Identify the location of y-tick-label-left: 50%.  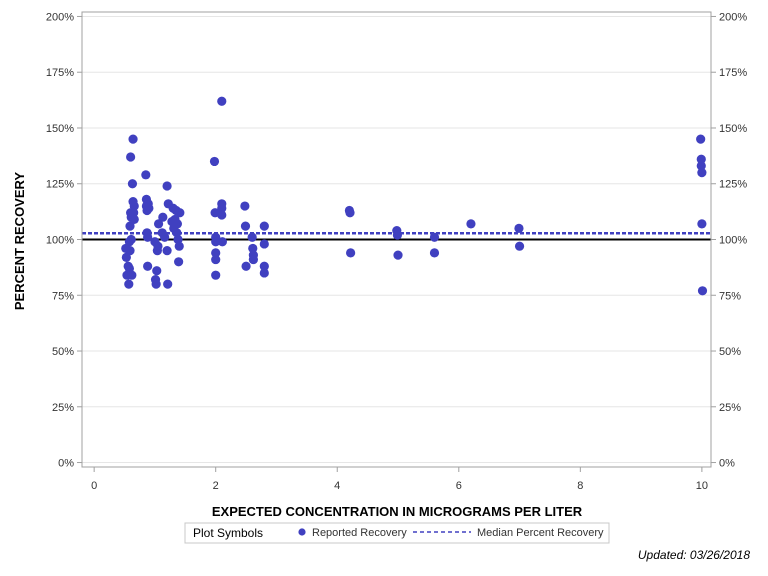
(63, 352).